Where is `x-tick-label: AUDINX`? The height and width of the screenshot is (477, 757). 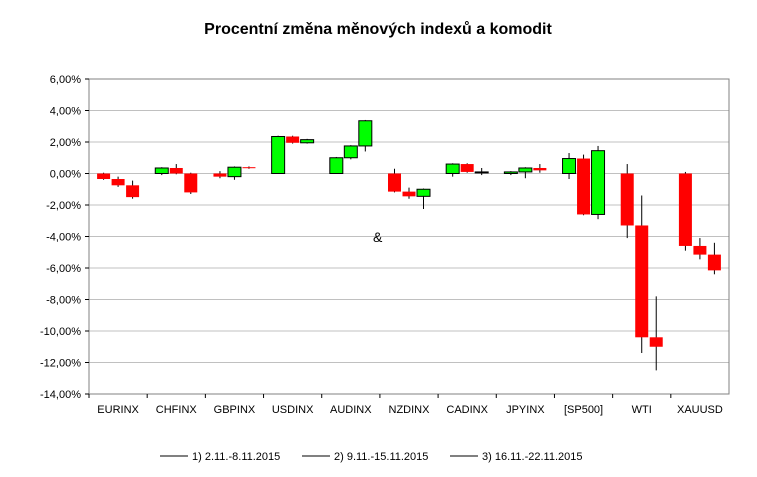
x-tick-label: AUDINX is located at coordinates (351, 410).